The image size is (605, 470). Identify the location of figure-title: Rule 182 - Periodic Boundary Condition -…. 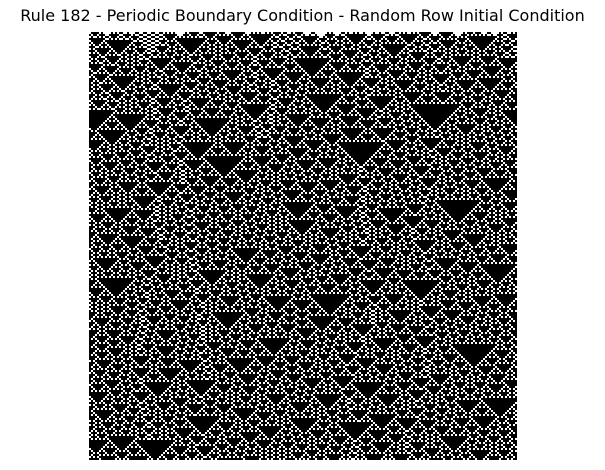
(302, 15).